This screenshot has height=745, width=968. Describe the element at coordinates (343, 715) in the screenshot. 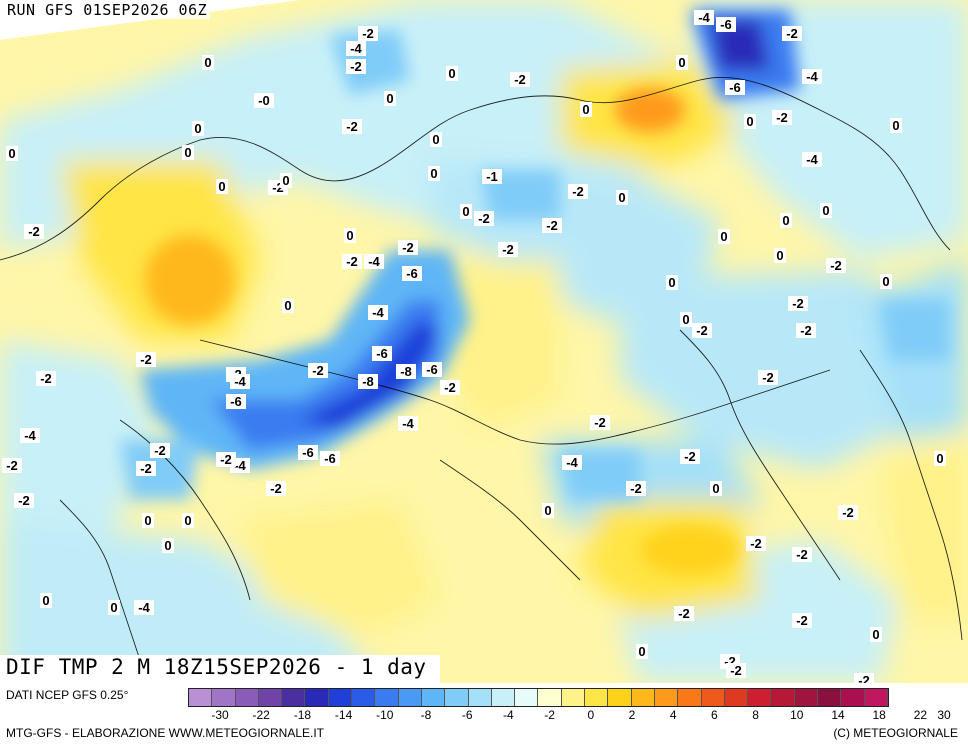

I see `colorbar-tick-label: -14` at that location.